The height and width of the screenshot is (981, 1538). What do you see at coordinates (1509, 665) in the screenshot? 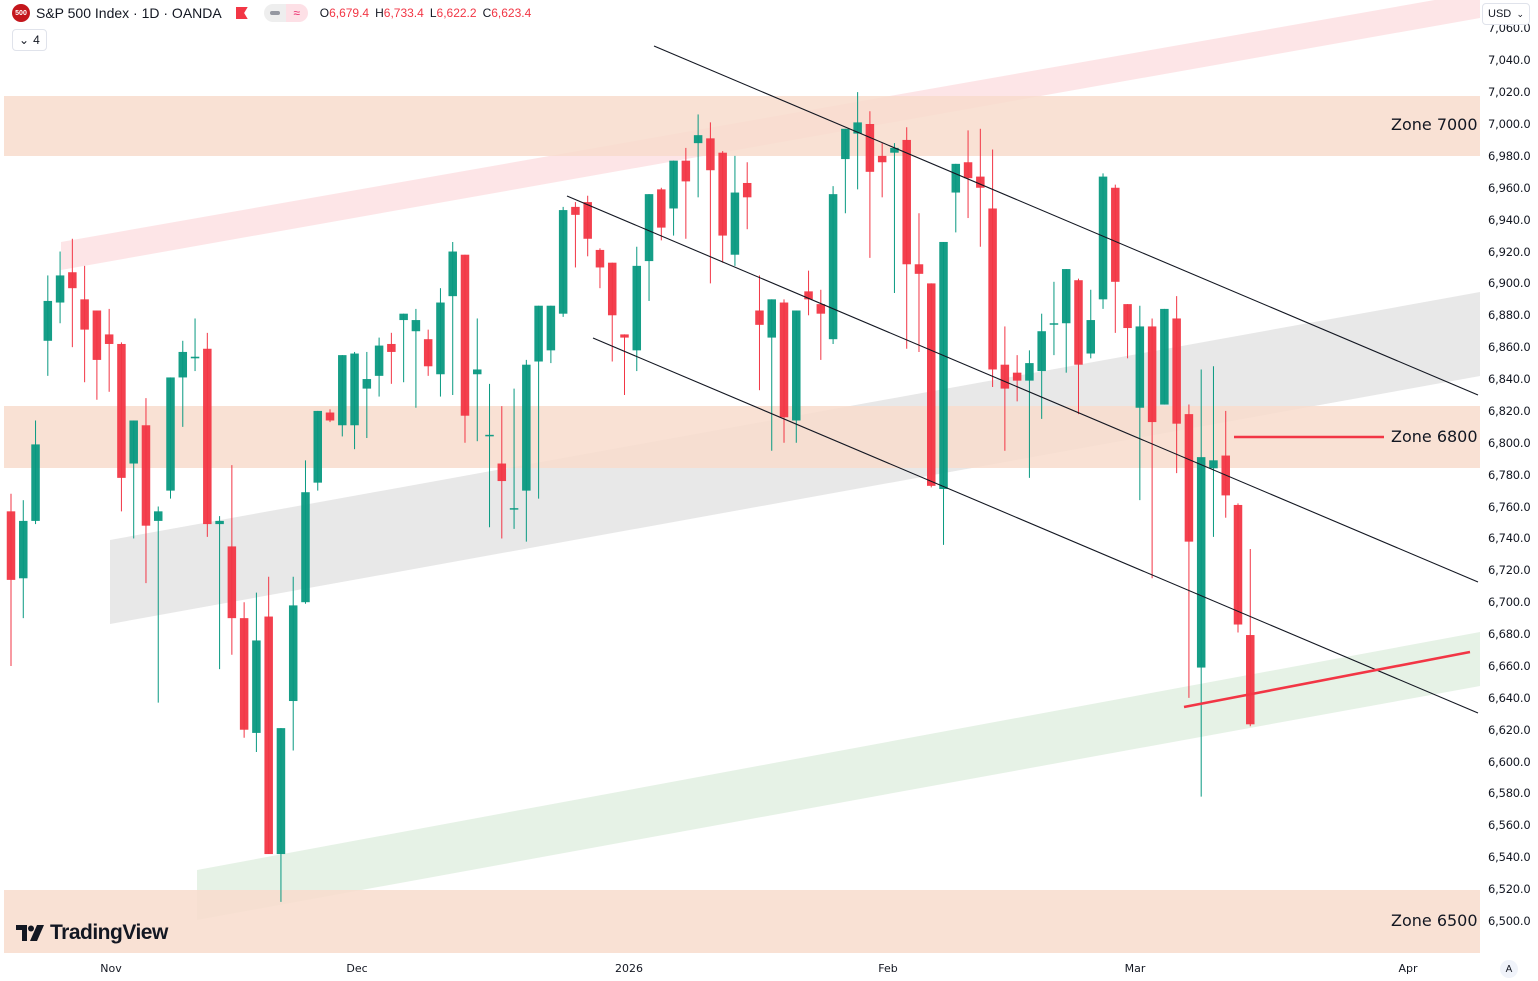
I see `price-tick-label: 6,660.0` at bounding box center [1509, 665].